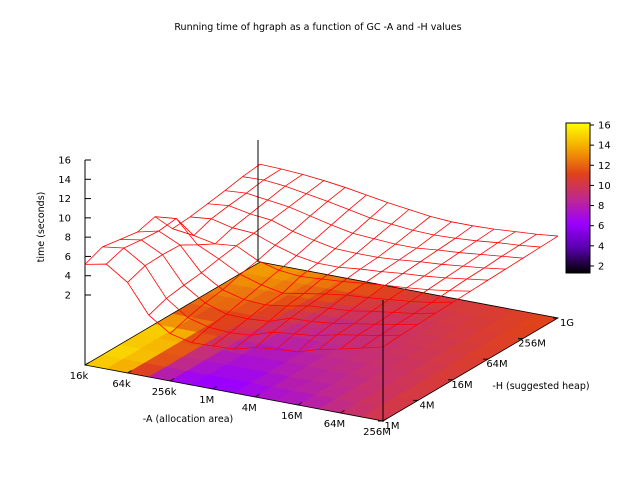 The height and width of the screenshot is (480, 640). Describe the element at coordinates (79, 376) in the screenshot. I see `x-tick-label: 16k` at that location.